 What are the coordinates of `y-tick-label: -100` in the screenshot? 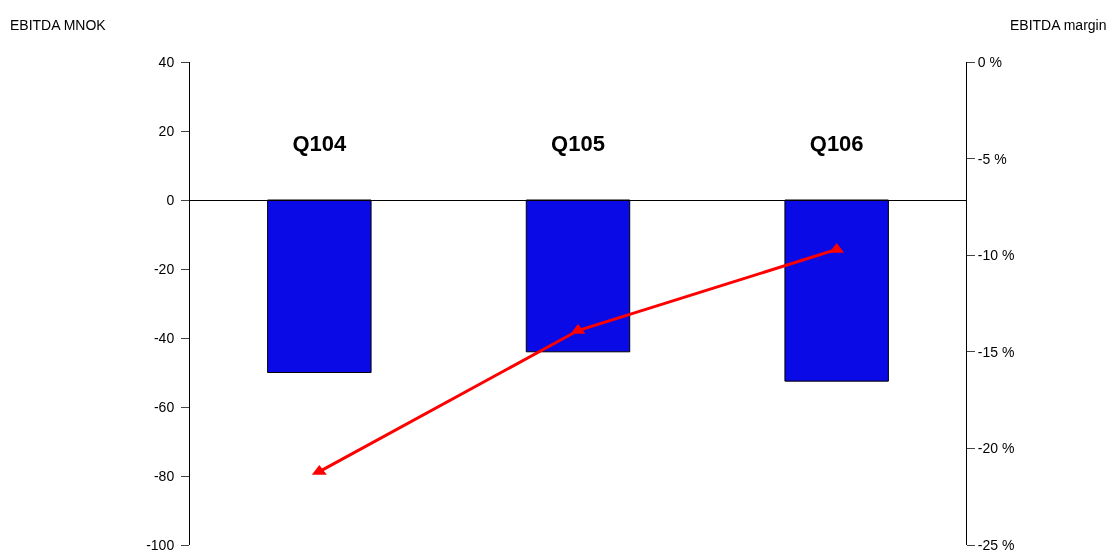 It's located at (160, 544).